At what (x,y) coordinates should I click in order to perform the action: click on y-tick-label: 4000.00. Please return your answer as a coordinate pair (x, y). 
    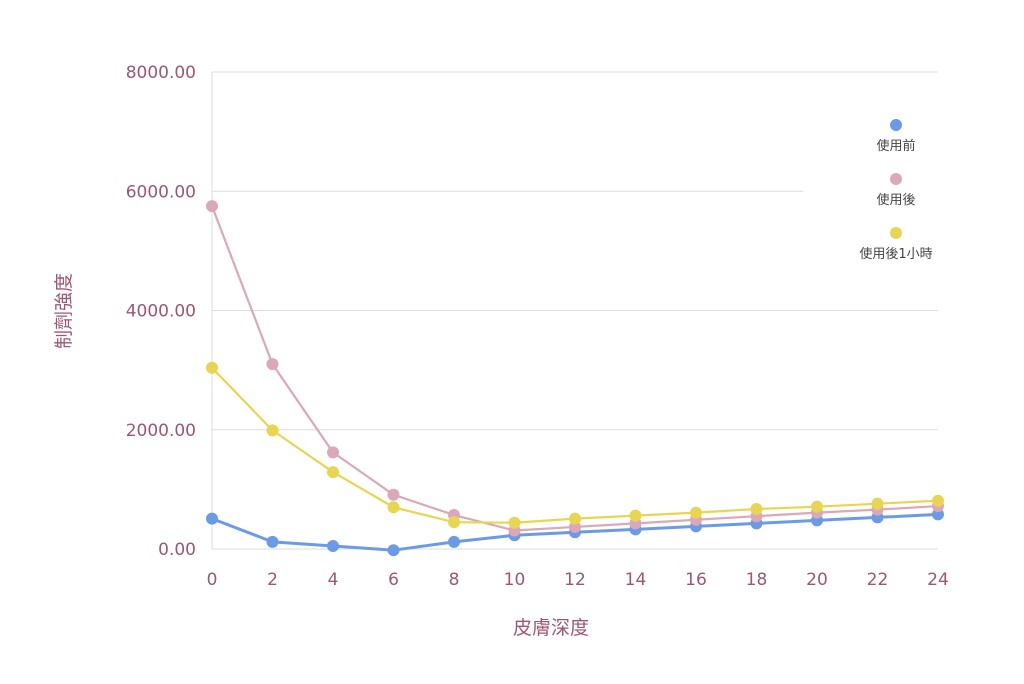
    Looking at the image, I should click on (161, 312).